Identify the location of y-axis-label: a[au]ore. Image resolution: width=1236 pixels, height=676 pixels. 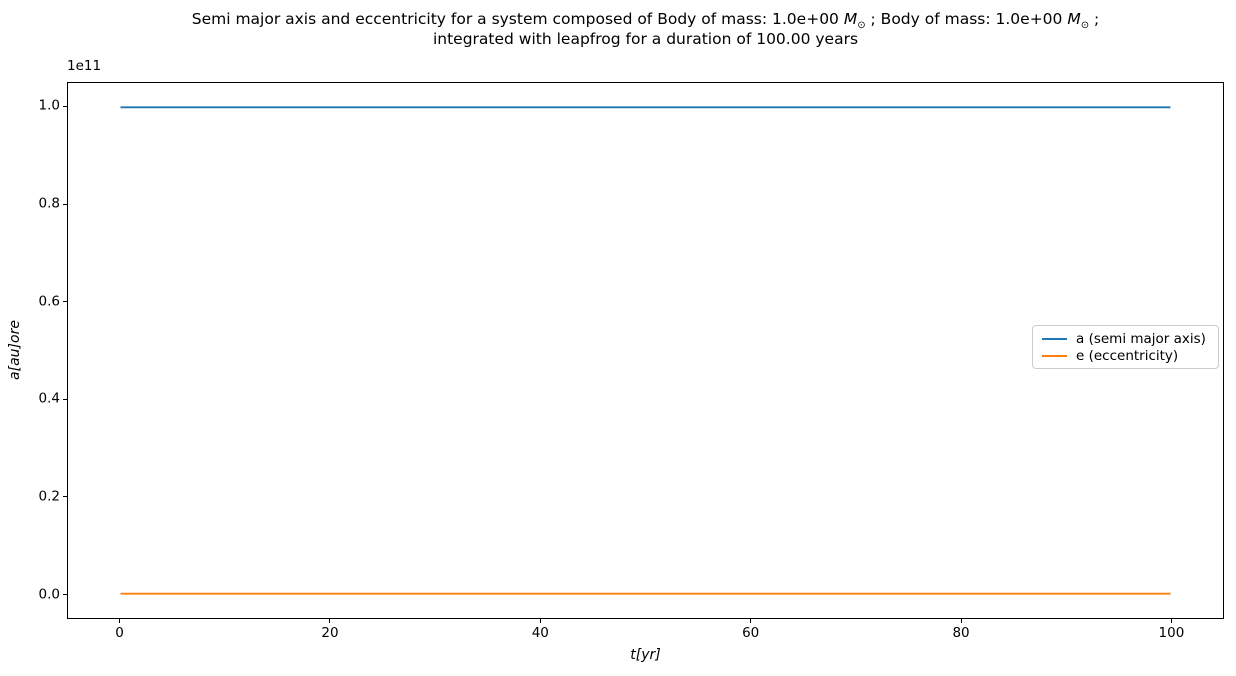
(15, 350).